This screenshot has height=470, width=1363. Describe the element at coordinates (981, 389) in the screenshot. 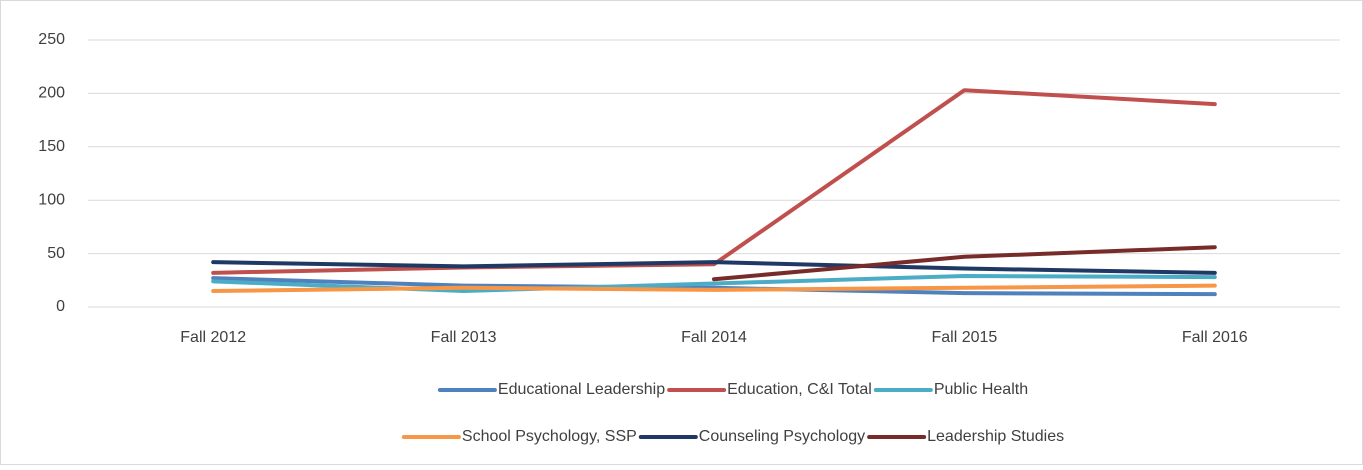

I see `legend-label: Public Health` at that location.